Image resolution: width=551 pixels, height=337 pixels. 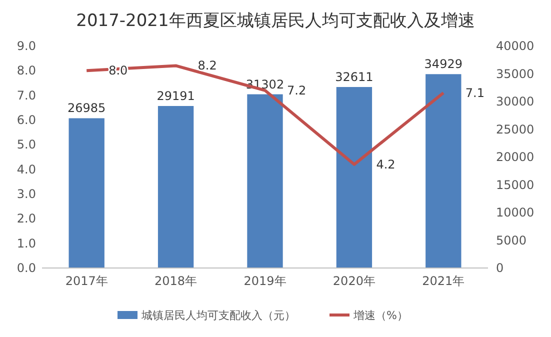 What do you see at coordinates (86, 281) in the screenshot?
I see `x-tick-label: 2017年` at bounding box center [86, 281].